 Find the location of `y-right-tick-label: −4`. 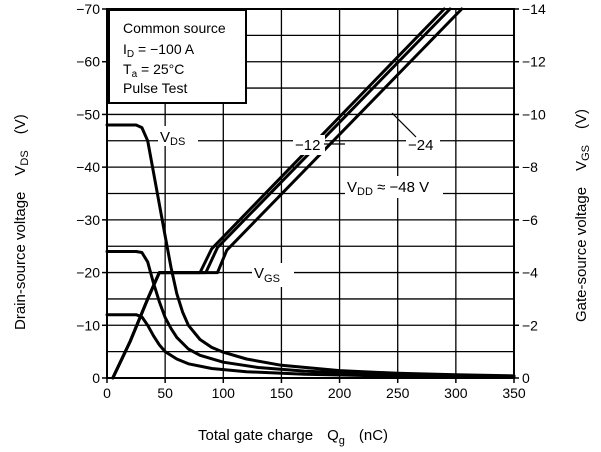

y-right-tick-label: −4 is located at coordinates (530, 273).